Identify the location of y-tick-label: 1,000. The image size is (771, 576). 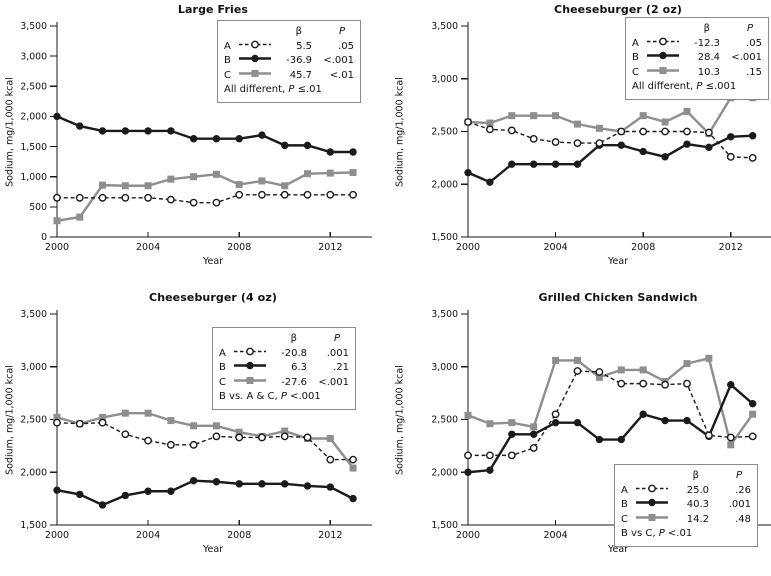
(33, 177).